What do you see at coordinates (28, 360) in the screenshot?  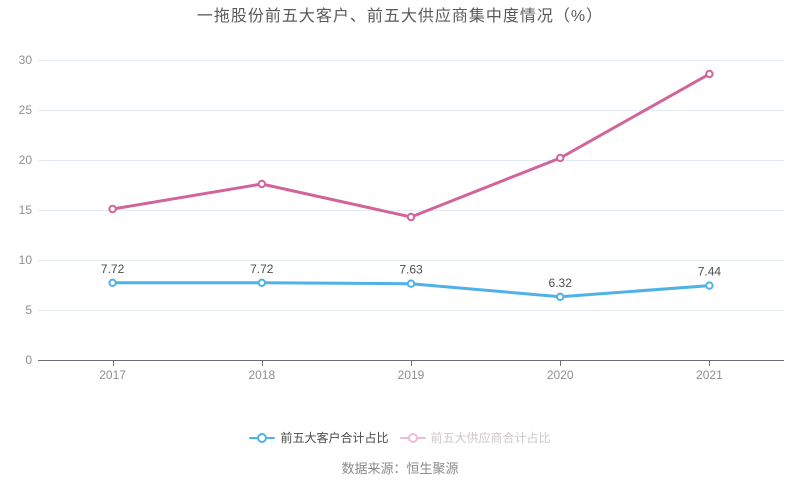 I see `y-axis-label: 0` at bounding box center [28, 360].